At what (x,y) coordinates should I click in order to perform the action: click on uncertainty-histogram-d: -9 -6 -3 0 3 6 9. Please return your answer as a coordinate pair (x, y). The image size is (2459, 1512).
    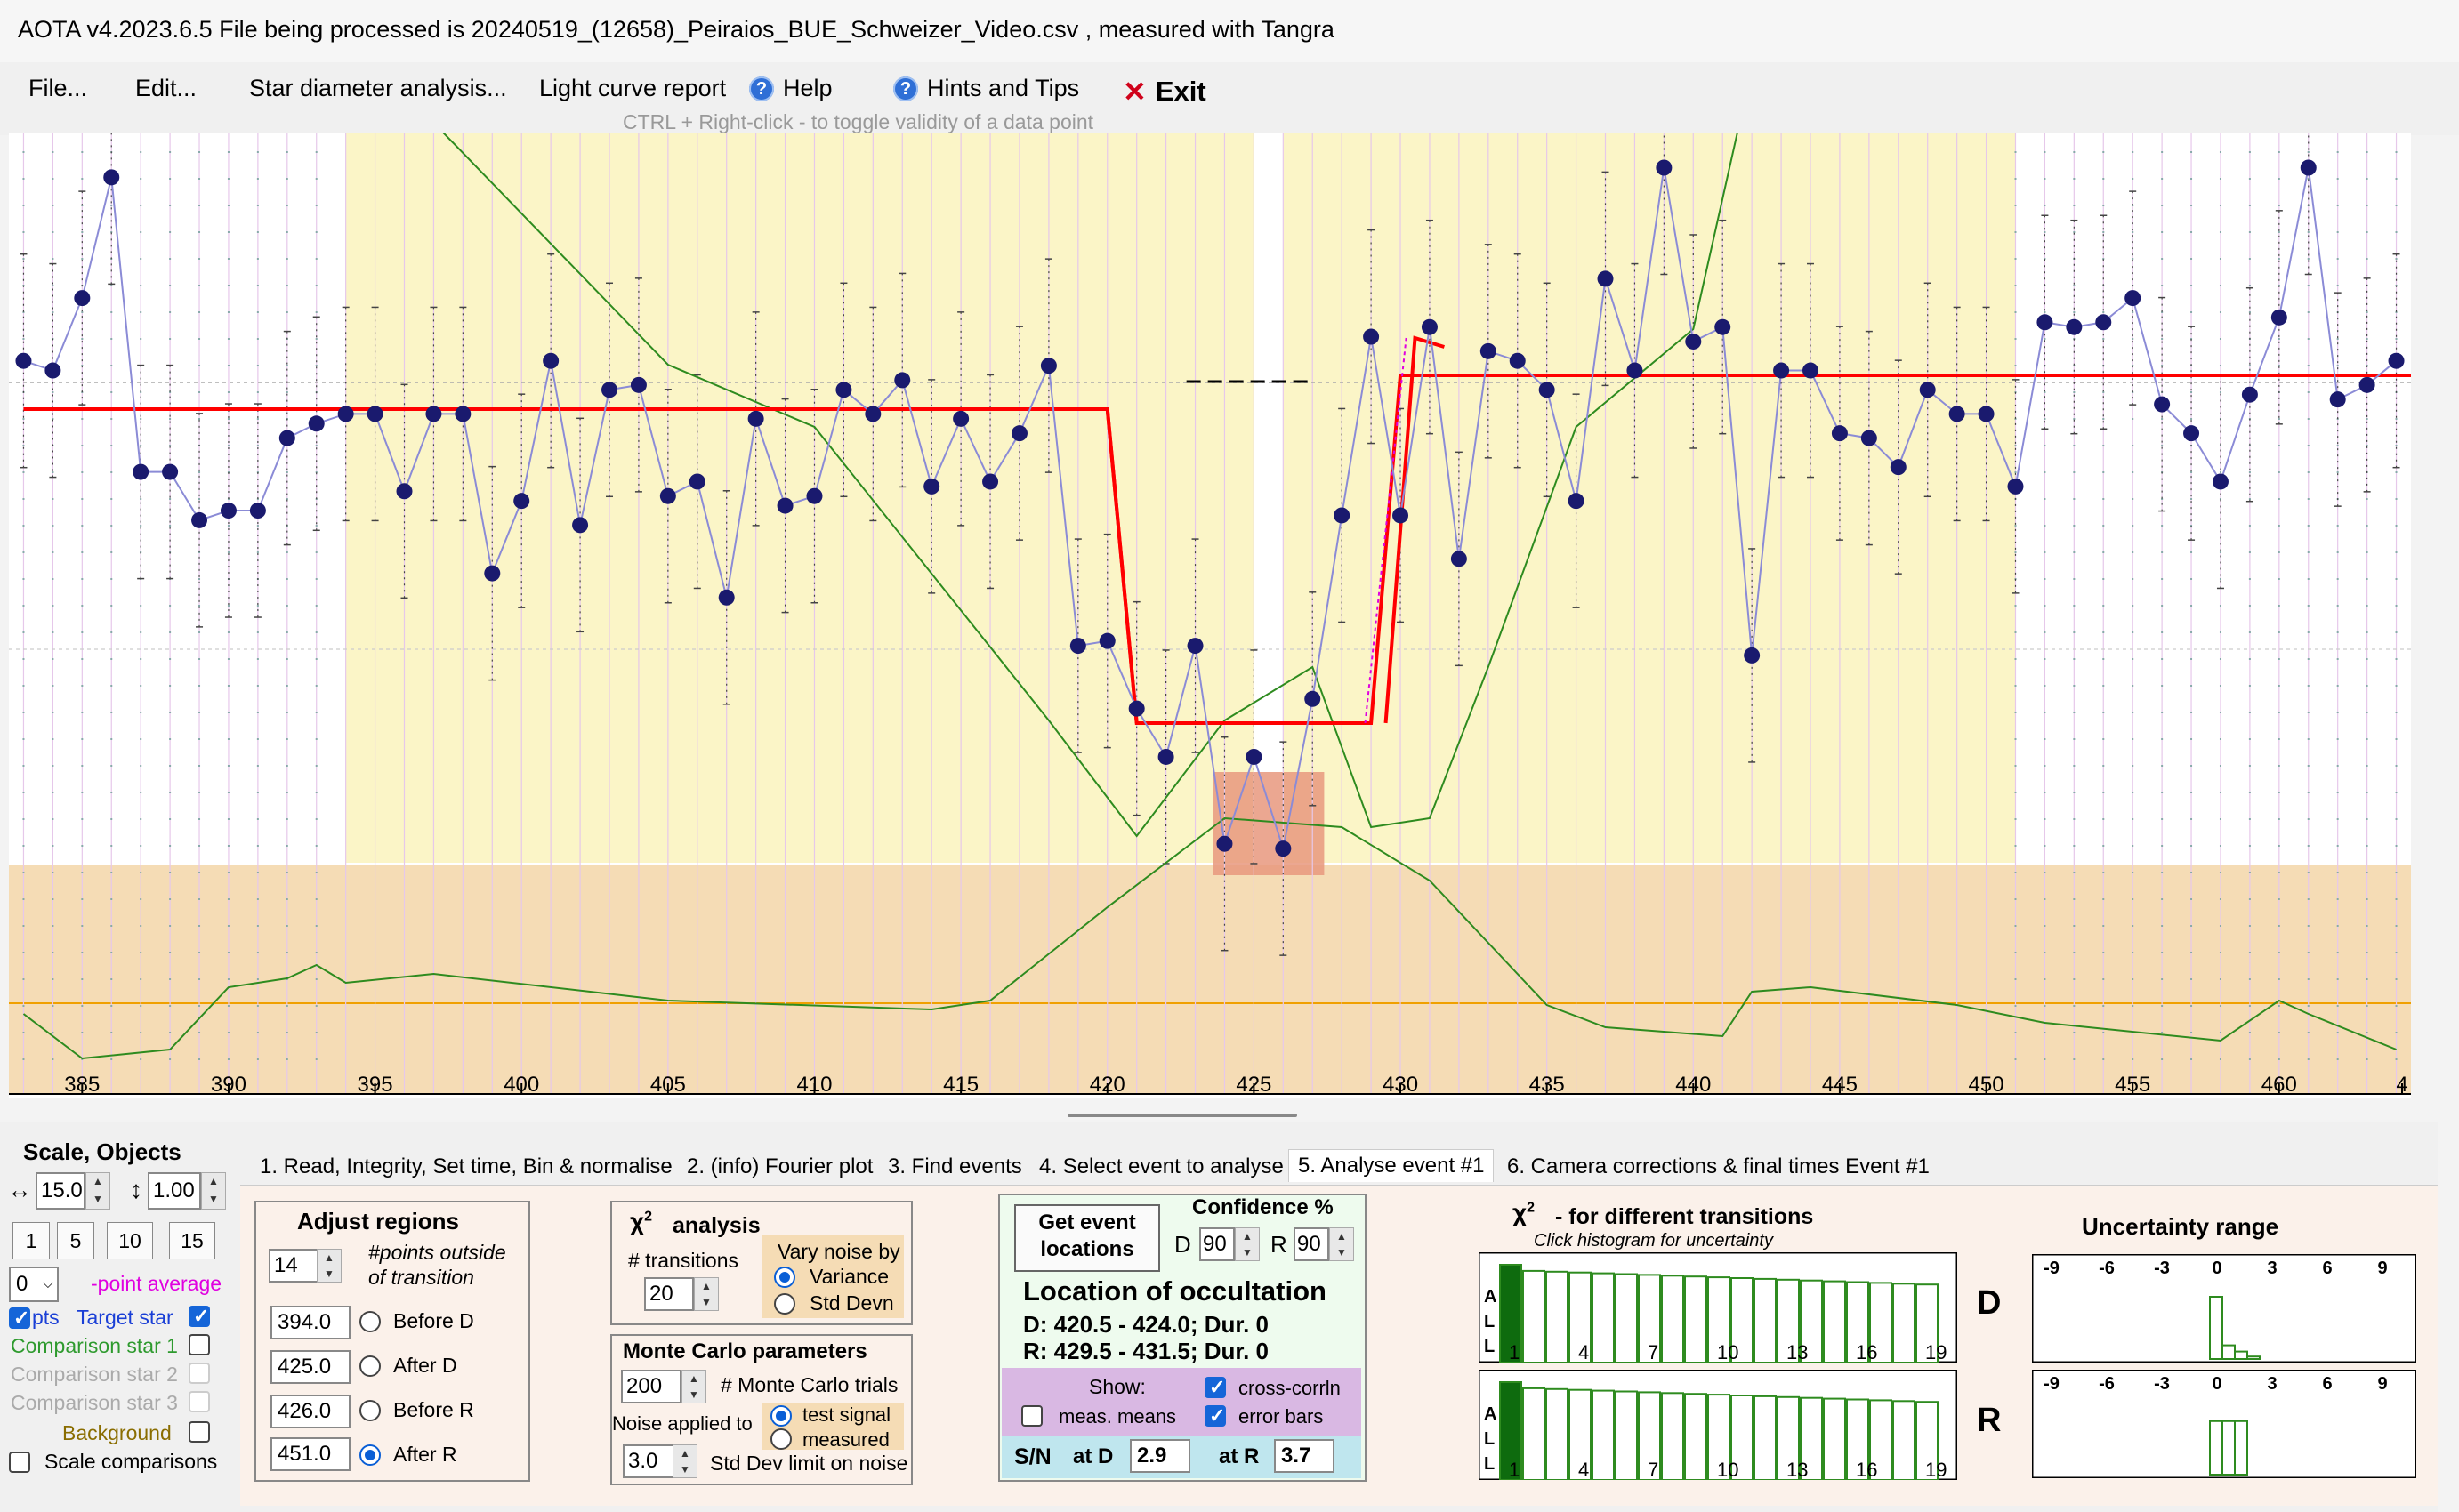
    Looking at the image, I should click on (2224, 1308).